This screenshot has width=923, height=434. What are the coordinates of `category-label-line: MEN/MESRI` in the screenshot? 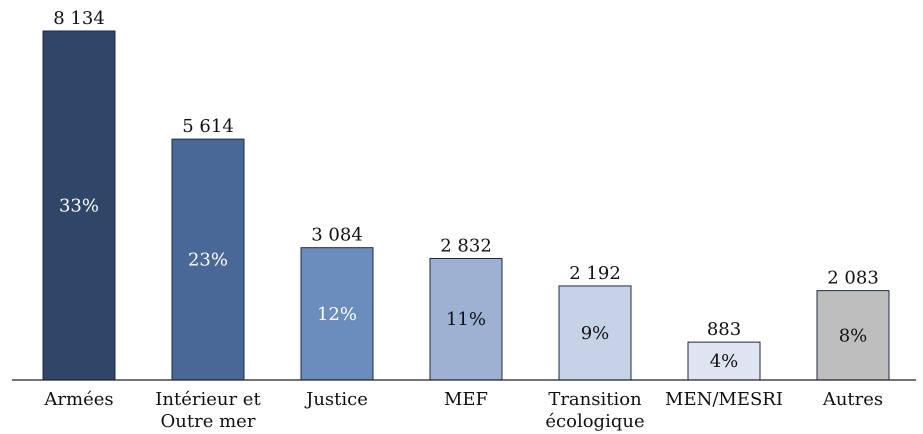 It's located at (724, 399).